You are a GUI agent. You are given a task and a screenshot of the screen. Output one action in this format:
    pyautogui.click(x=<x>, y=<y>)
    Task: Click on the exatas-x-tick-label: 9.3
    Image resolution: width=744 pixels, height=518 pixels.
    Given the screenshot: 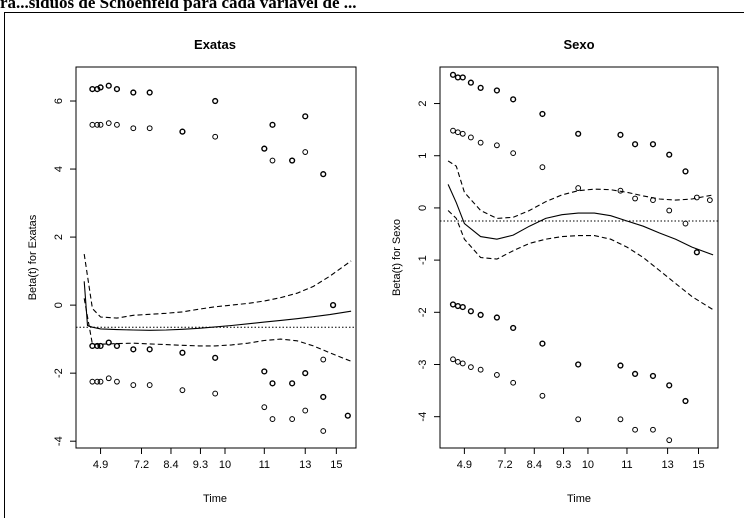 What is the action you would take?
    pyautogui.click(x=200, y=465)
    